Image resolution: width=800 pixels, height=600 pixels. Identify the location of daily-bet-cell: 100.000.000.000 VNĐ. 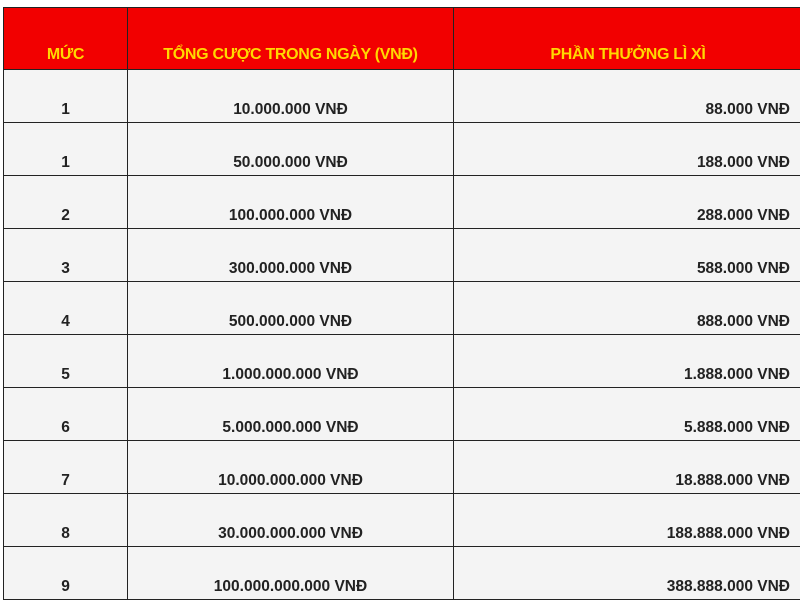
(291, 573).